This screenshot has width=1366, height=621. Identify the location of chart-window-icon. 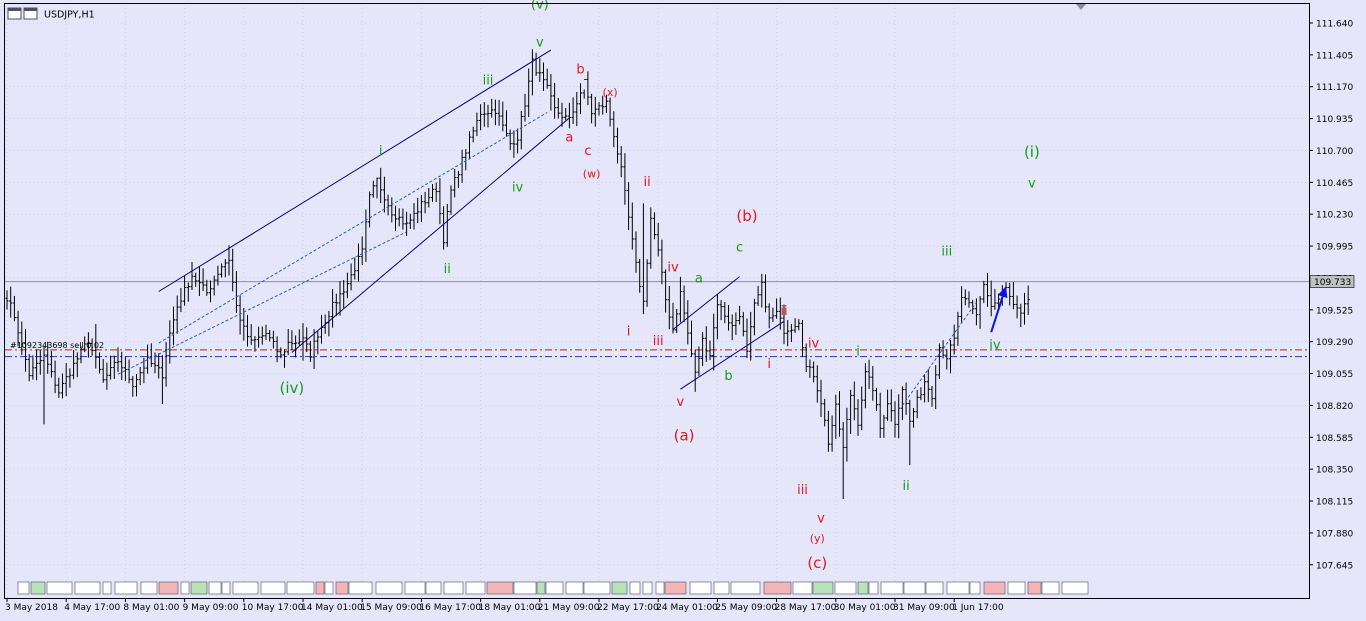
(22, 13).